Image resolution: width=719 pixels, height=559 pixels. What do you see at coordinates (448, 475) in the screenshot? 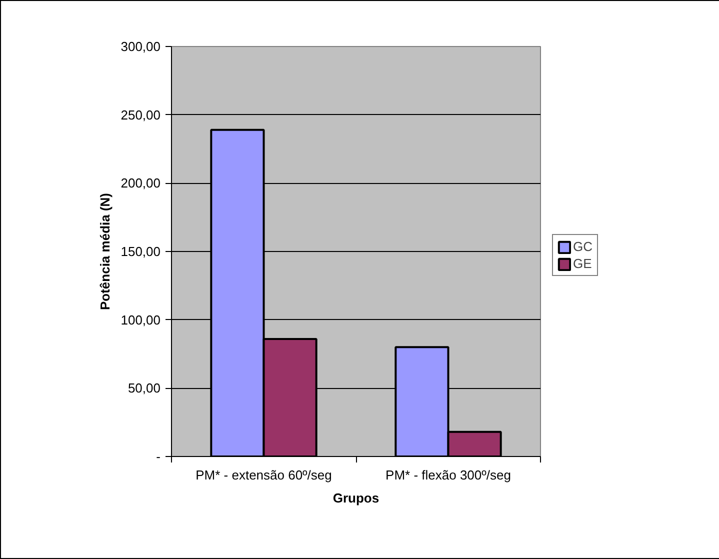
I see `x-tick-label: PM* - flexão 300º/seg` at bounding box center [448, 475].